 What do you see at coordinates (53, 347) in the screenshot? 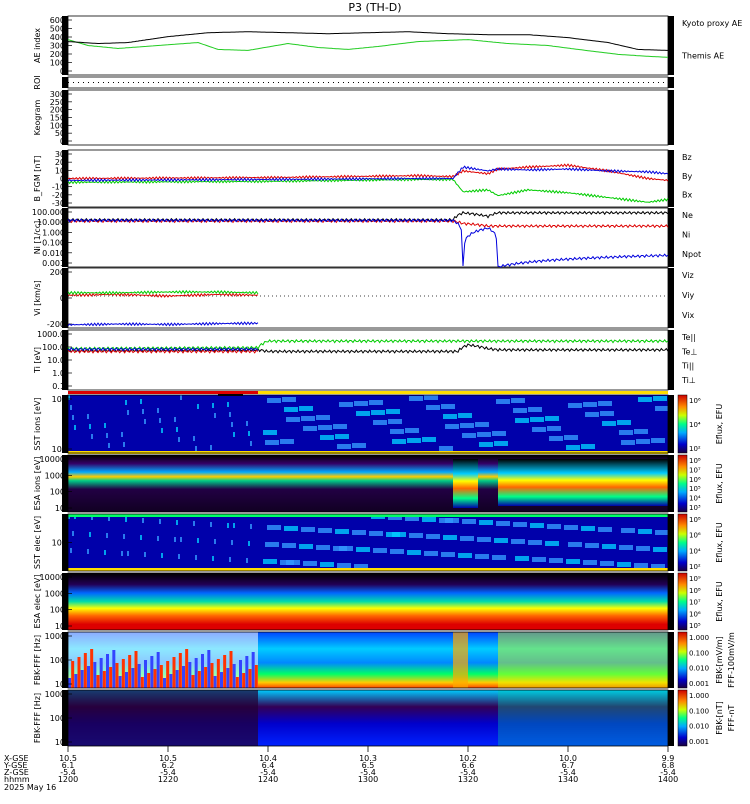
I see `panel-temperature-ytick: 100.0` at bounding box center [53, 347].